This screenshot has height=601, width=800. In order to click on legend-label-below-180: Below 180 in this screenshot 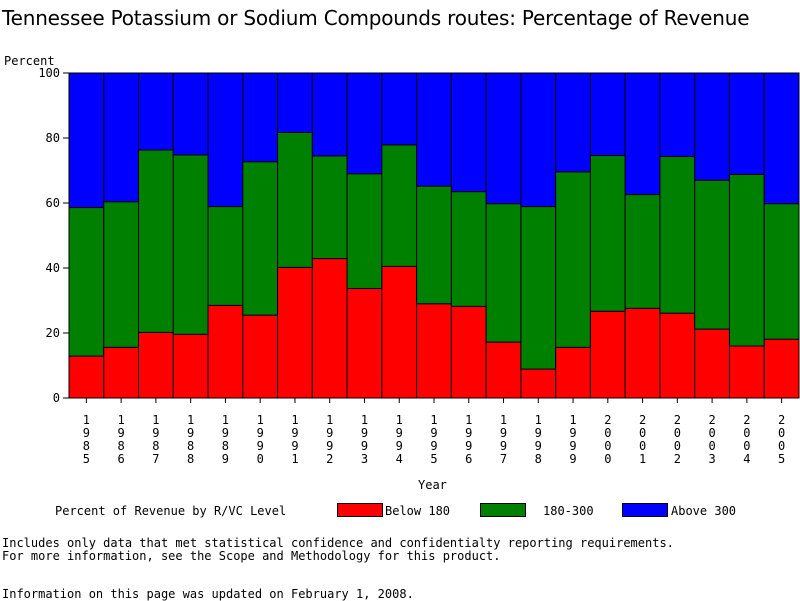, I will do `click(418, 511)`.